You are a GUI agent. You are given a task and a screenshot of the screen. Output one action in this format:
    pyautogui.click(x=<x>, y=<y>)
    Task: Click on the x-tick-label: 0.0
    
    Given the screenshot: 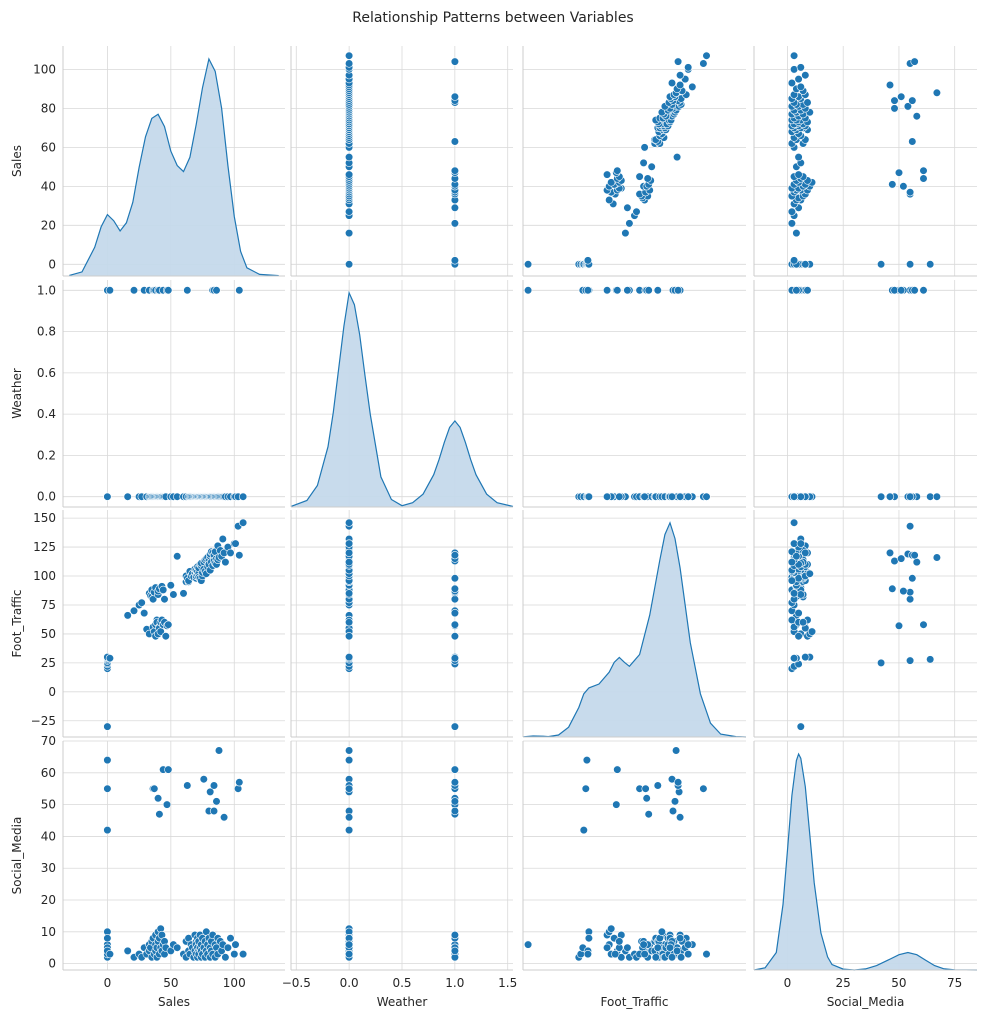 What is the action you would take?
    pyautogui.click(x=349, y=983)
    